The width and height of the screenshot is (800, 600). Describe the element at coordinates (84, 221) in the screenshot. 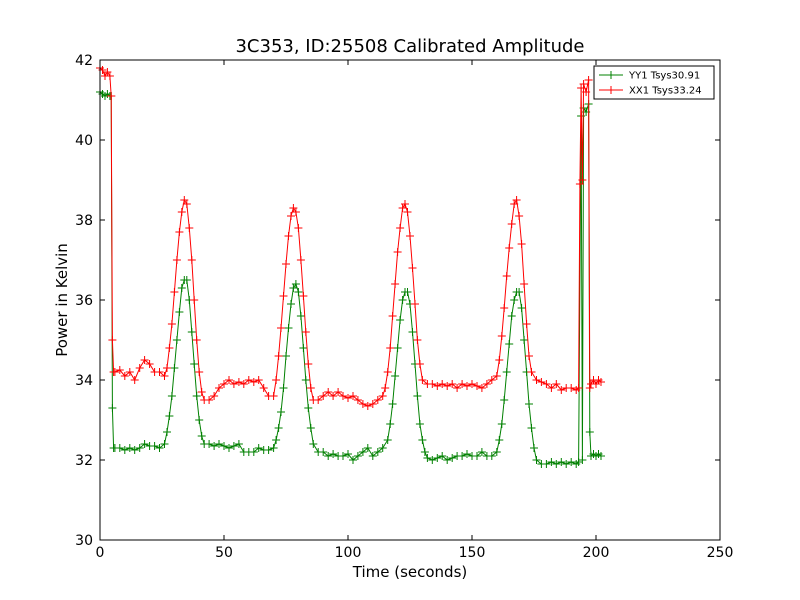

I see `y-tick-label: 38` at that location.